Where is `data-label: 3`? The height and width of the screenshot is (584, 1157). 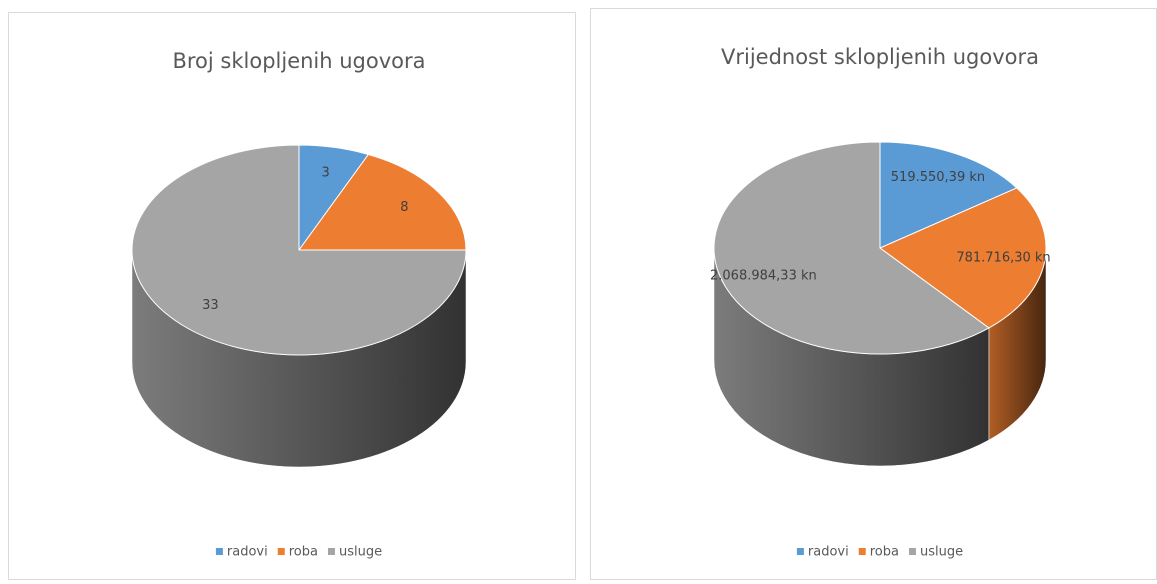
data-label: 3 is located at coordinates (325, 173).